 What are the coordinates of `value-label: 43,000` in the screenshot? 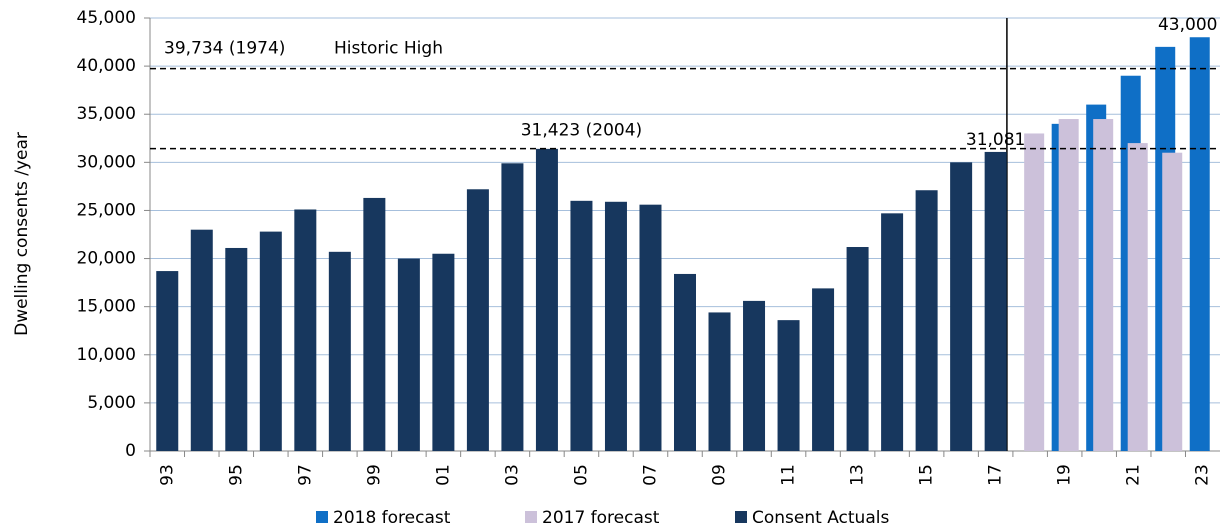 It's located at (1187, 25).